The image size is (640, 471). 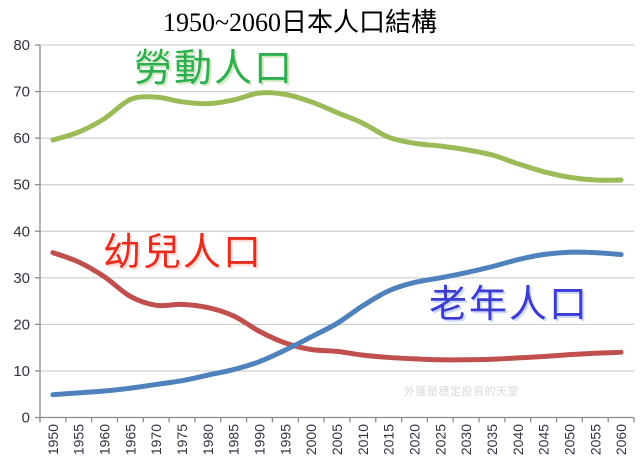 I want to click on x-tick-label: 2010, so click(x=363, y=439).